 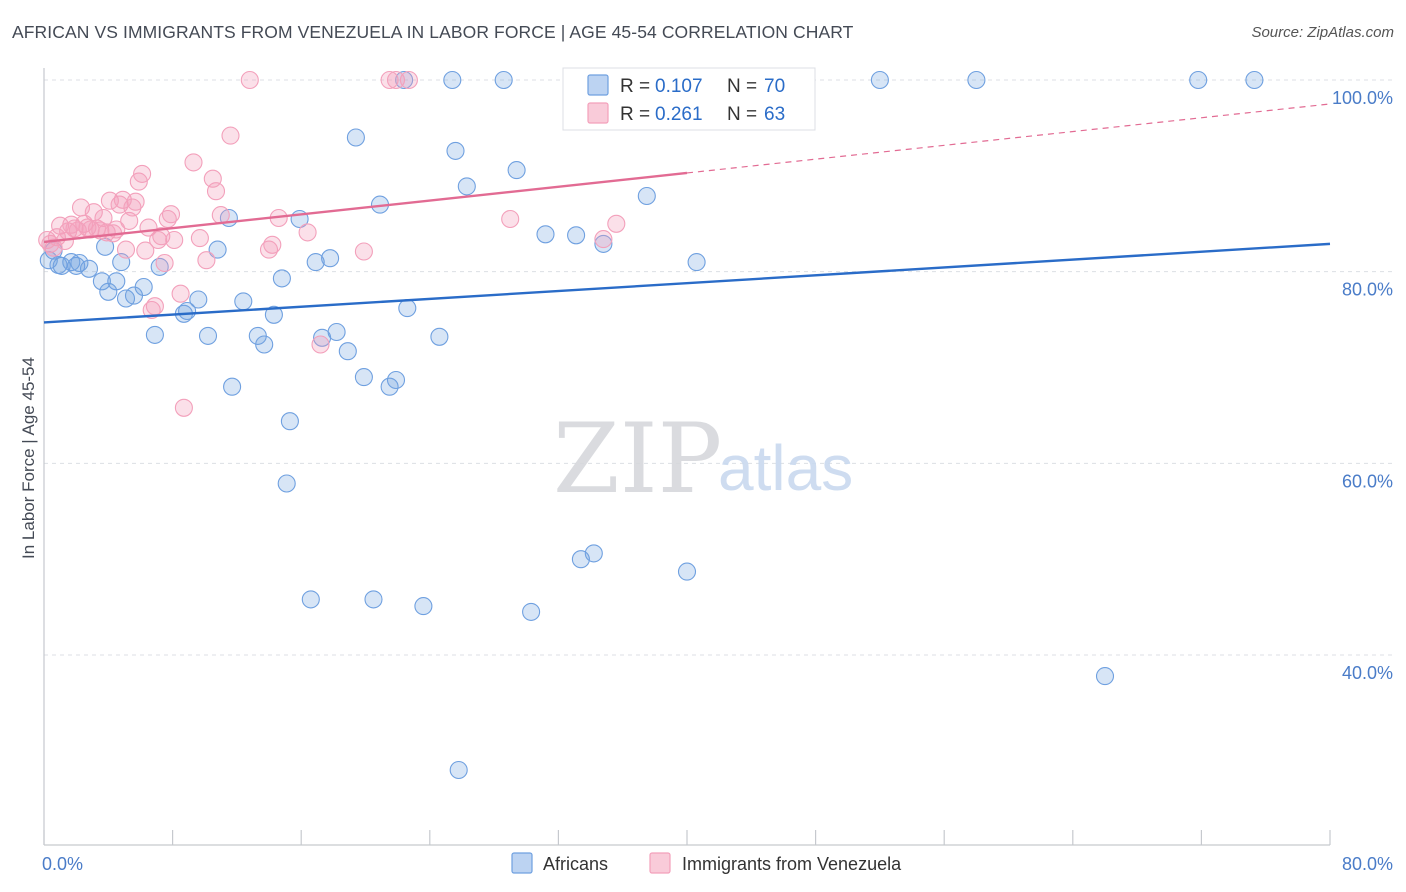 I want to click on x-axis-ticks, so click(x=687, y=837).